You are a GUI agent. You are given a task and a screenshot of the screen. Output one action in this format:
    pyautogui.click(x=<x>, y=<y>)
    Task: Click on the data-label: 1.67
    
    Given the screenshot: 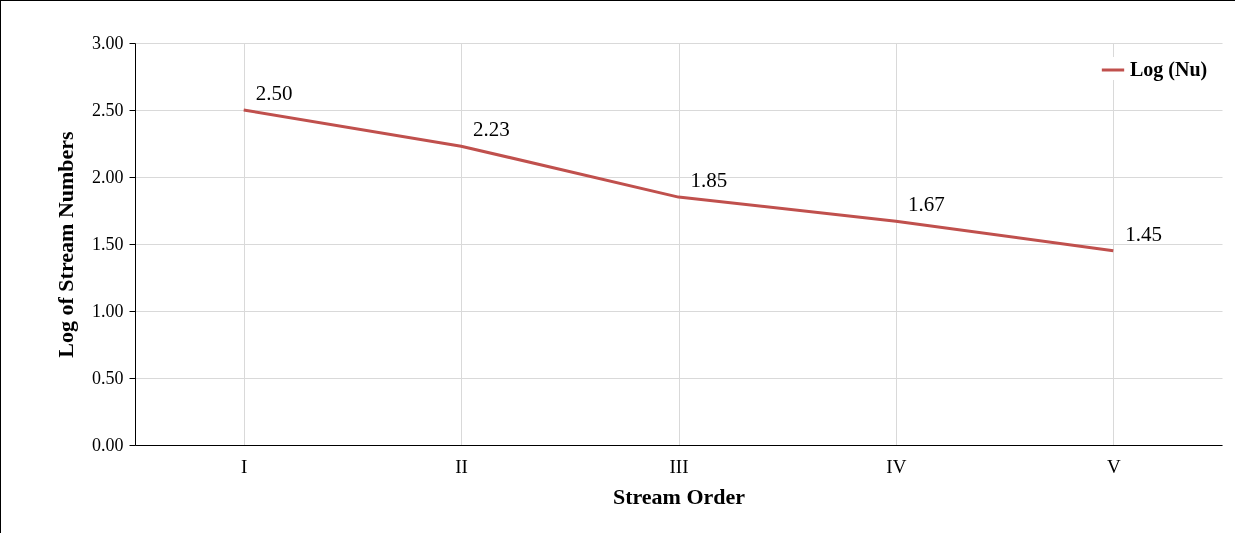 What is the action you would take?
    pyautogui.click(x=926, y=204)
    